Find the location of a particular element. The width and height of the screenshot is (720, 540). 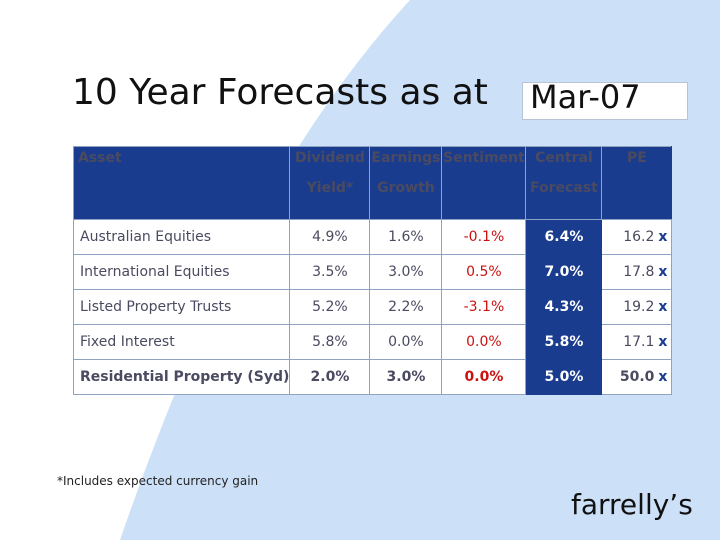

slide-title: 10 Year Forecasts as at is located at coordinates (280, 92).